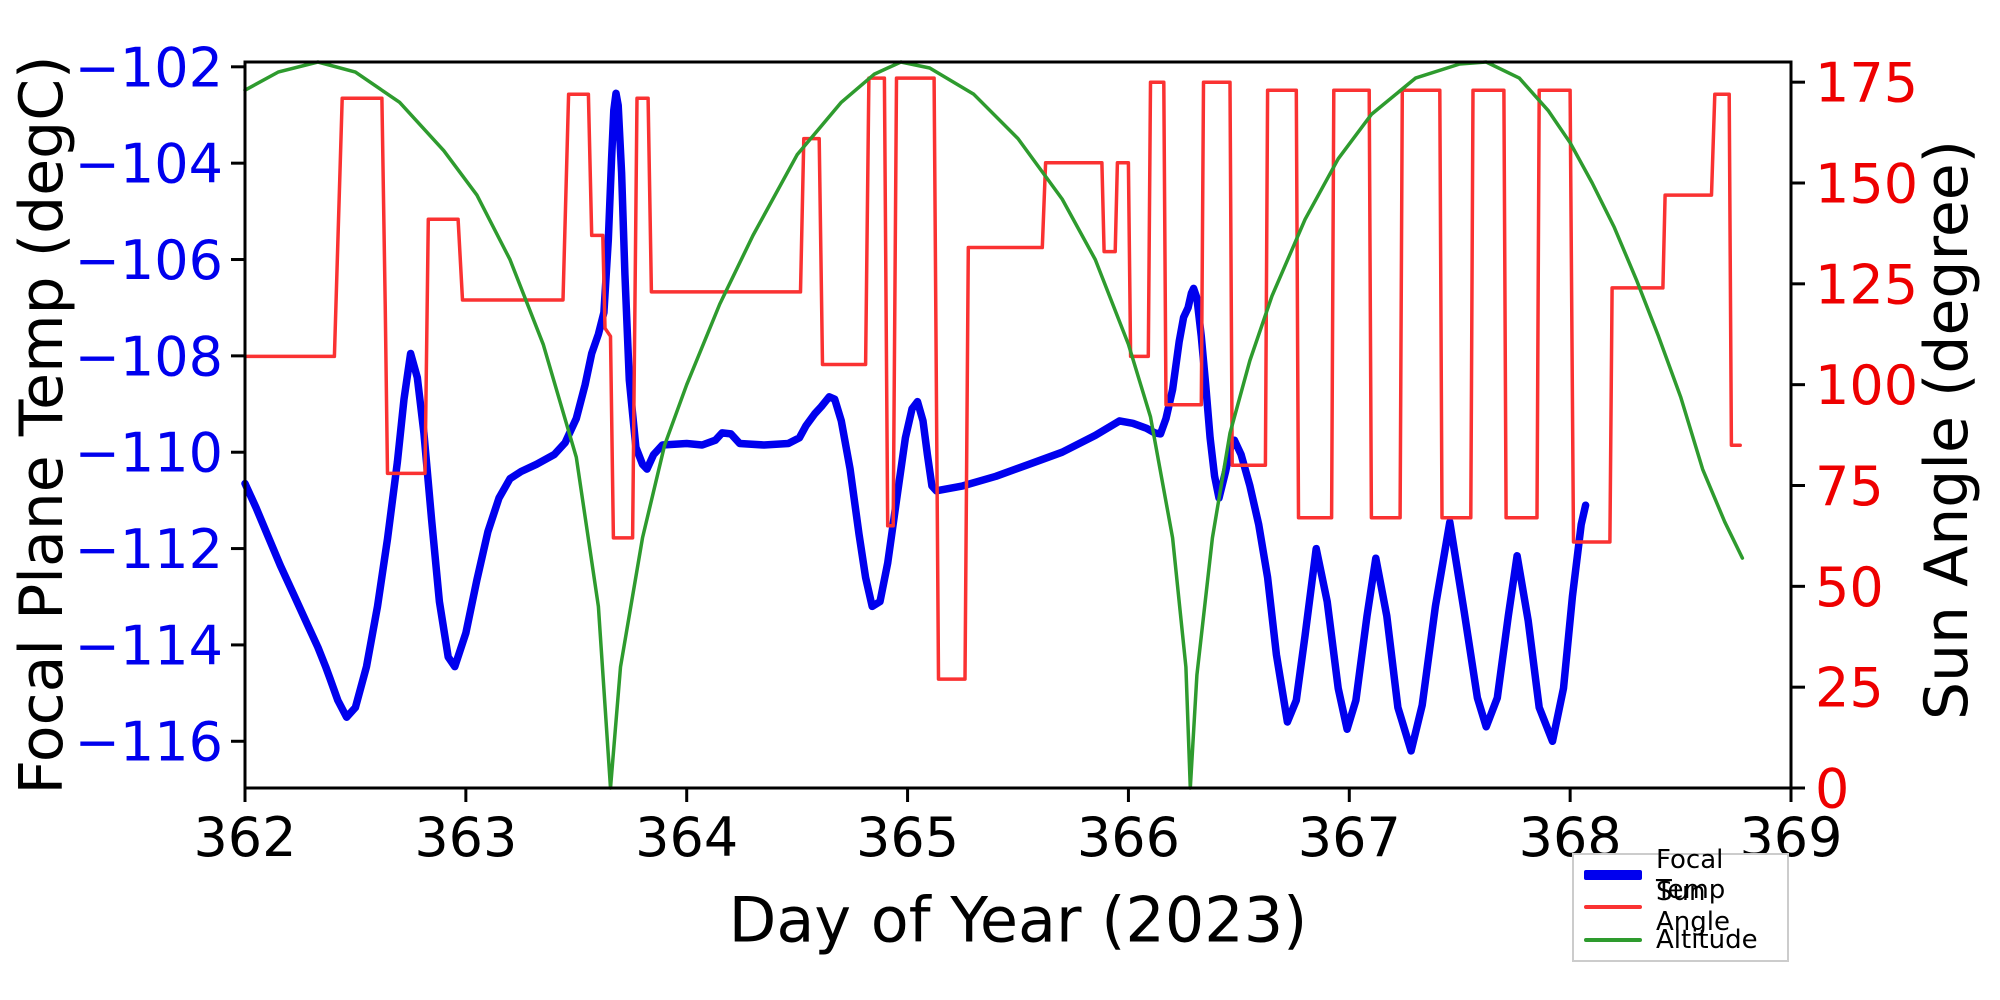 This screenshot has width=2000, height=1000. I want to click on legend-item-sun-angle: Sun Angle, so click(1680, 907).